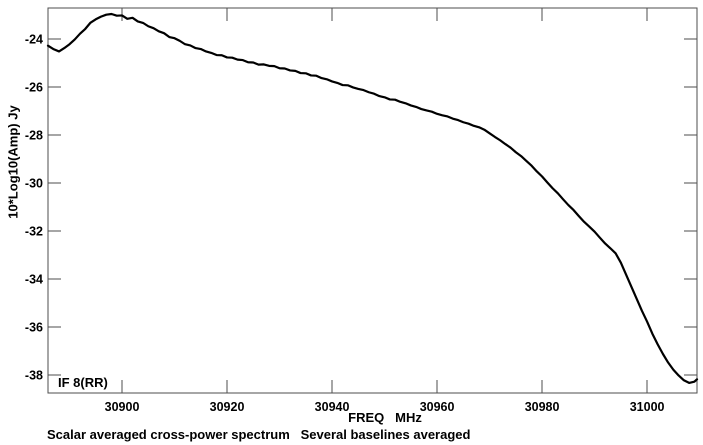 The image size is (703, 445). What do you see at coordinates (13, 162) in the screenshot?
I see `y-axis-title: 10*Log10(Amp) Jy` at bounding box center [13, 162].